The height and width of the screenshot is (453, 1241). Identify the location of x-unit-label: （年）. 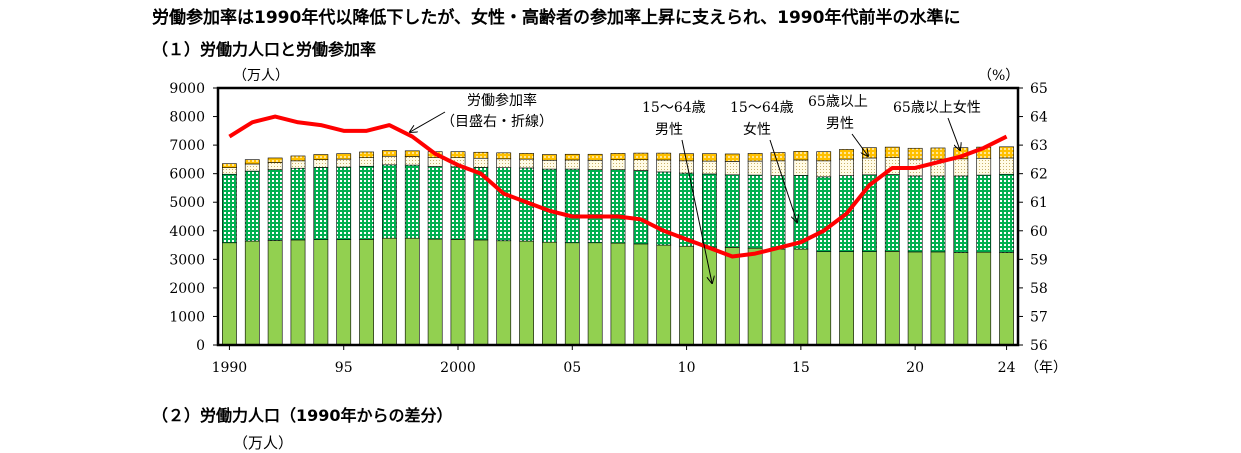
(1046, 368).